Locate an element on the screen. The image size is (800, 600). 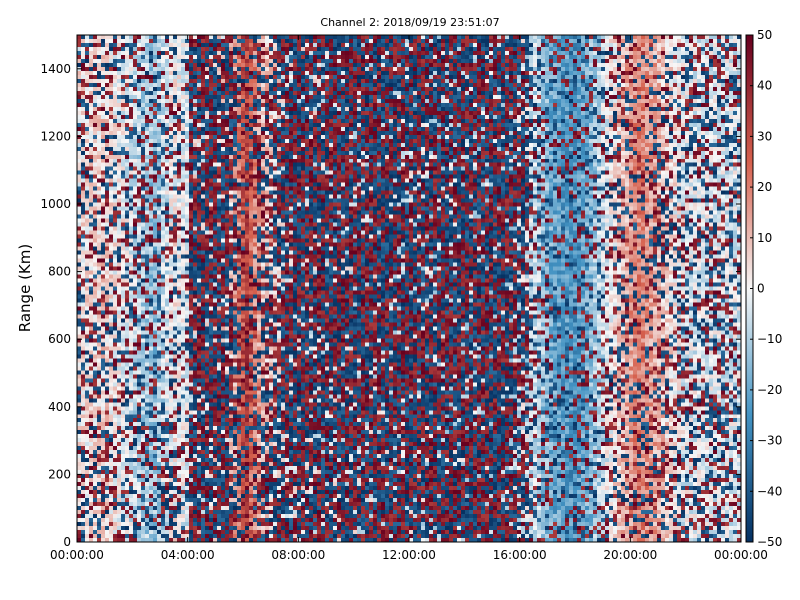
colorbar-tick-label: −50 is located at coordinates (769, 542).